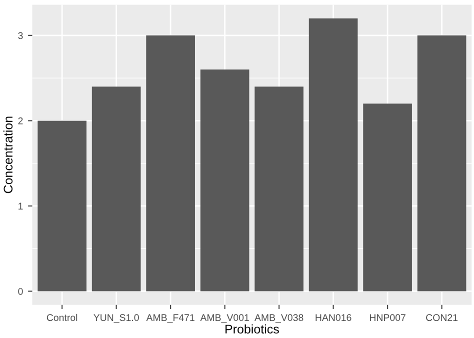  What do you see at coordinates (20, 291) in the screenshot?
I see `y-tick-label: 0` at bounding box center [20, 291].